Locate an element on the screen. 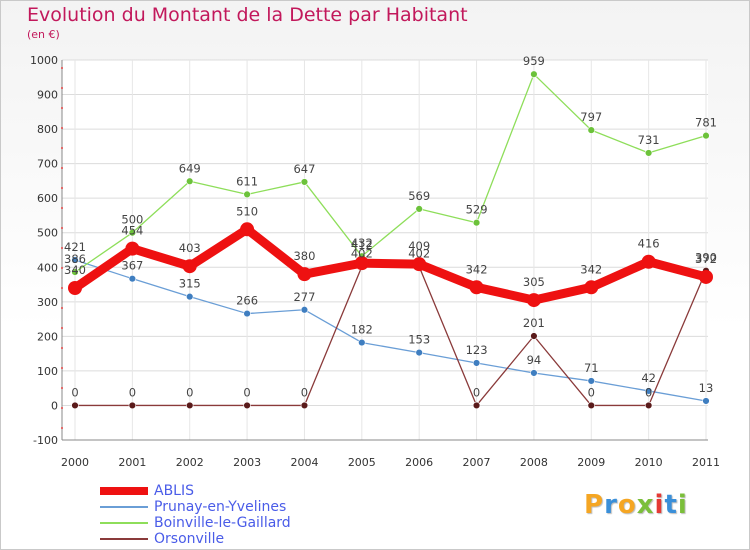  data-label: 380 is located at coordinates (304, 256).